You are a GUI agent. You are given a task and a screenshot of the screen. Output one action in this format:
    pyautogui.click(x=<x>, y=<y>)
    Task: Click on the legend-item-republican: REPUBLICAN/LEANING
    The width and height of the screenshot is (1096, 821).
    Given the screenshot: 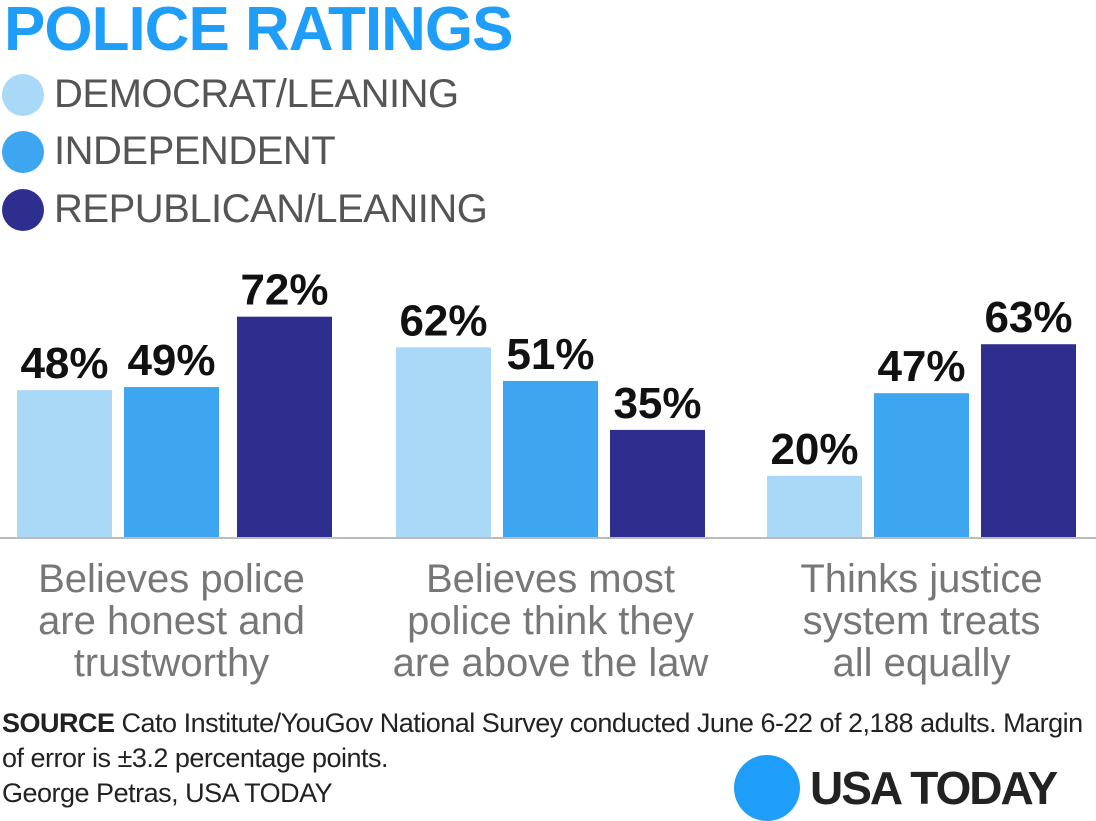 What is the action you would take?
    pyautogui.click(x=245, y=209)
    